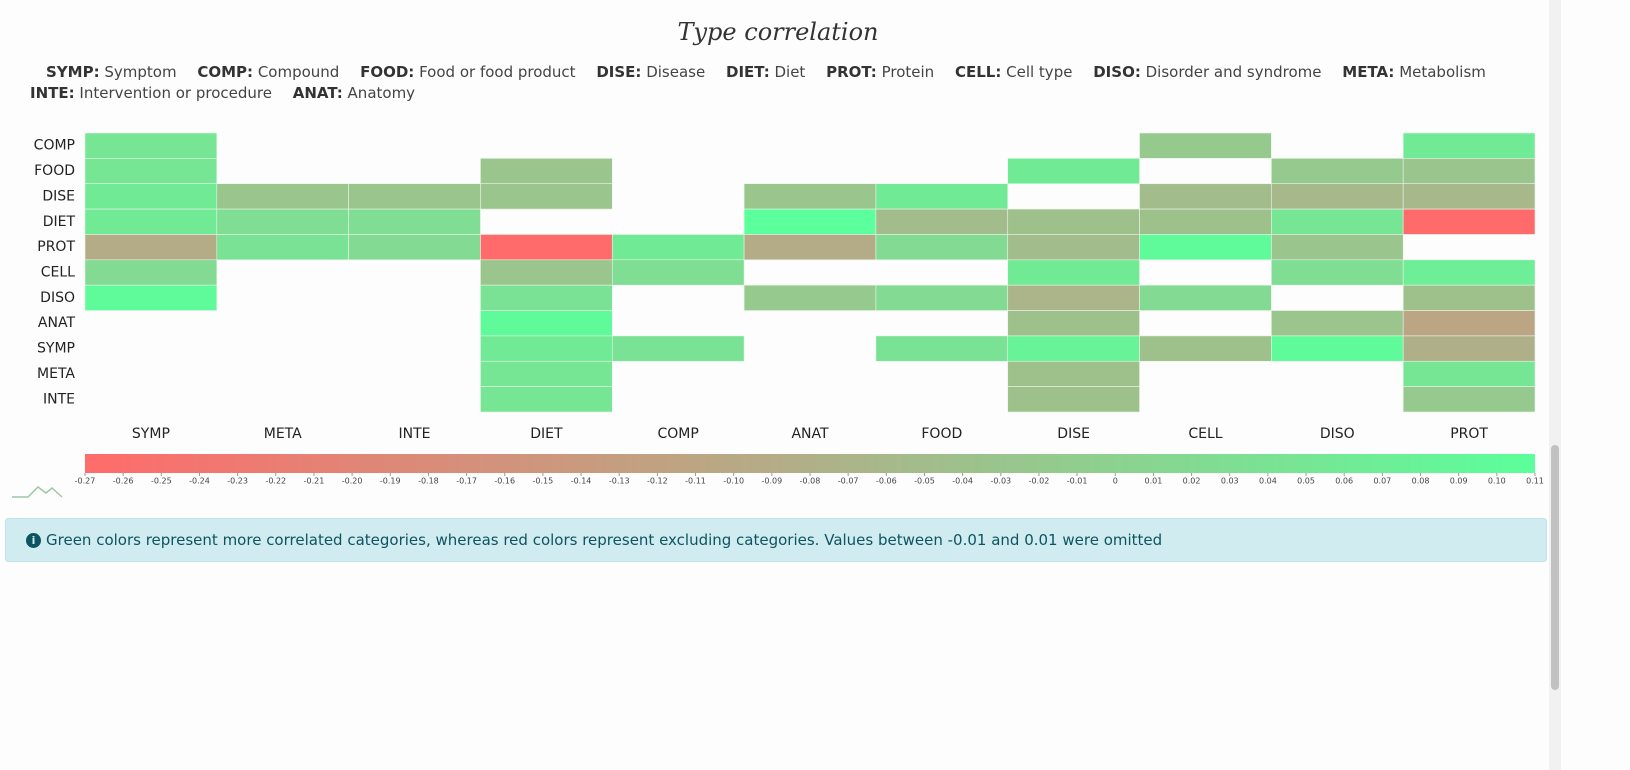 The image size is (1630, 770). I want to click on legend-item: DISE: Disease, so click(650, 72).